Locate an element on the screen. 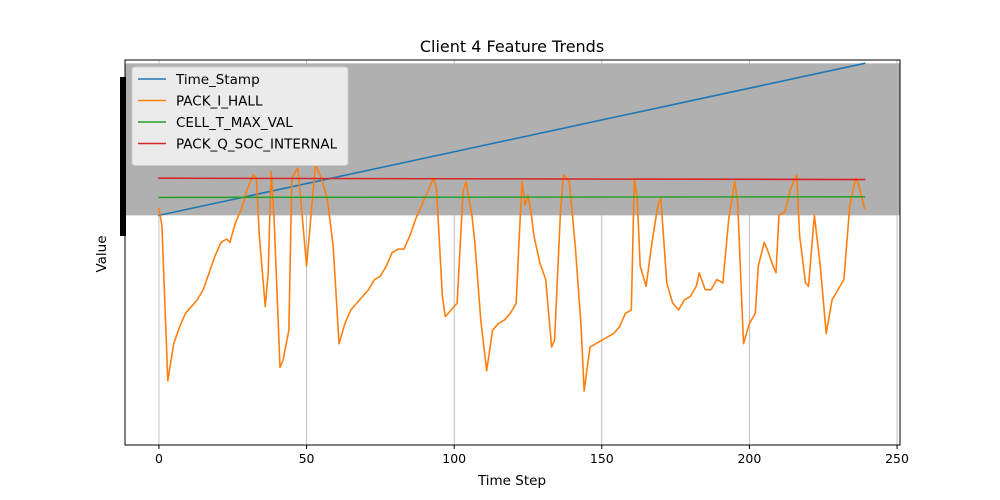 This screenshot has height=500, width=1000. left-axis-marker is located at coordinates (123, 156).